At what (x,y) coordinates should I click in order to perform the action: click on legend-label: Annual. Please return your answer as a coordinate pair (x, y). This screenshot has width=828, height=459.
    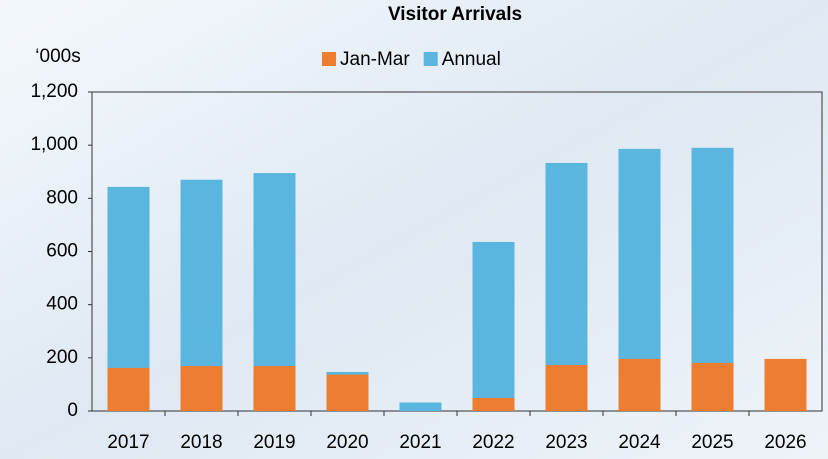
    Looking at the image, I should click on (471, 59).